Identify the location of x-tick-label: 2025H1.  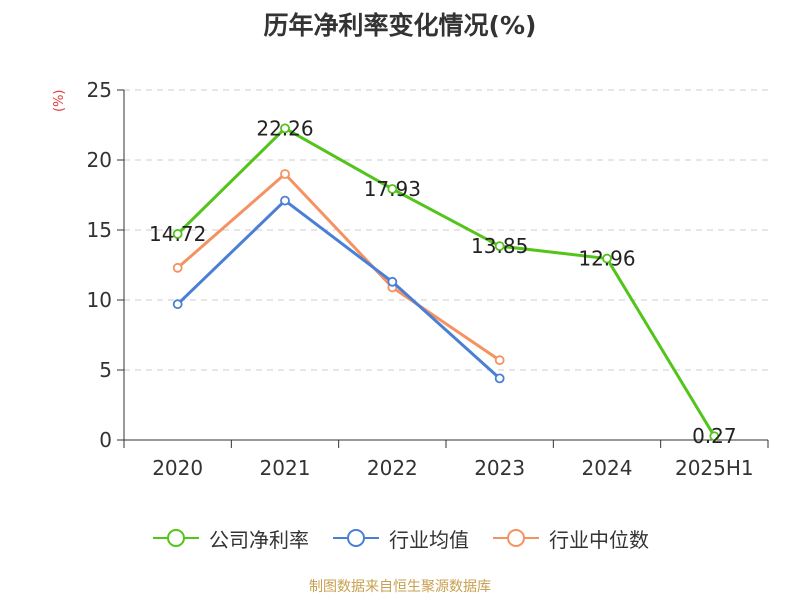
(714, 468).